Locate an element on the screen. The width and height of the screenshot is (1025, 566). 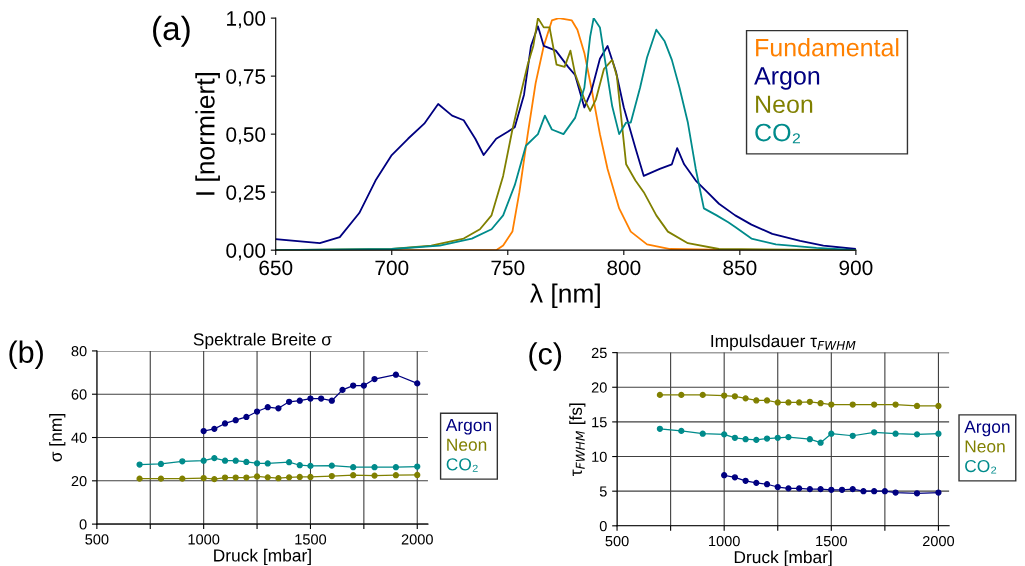
y-tick-label: 10 is located at coordinates (599, 456).